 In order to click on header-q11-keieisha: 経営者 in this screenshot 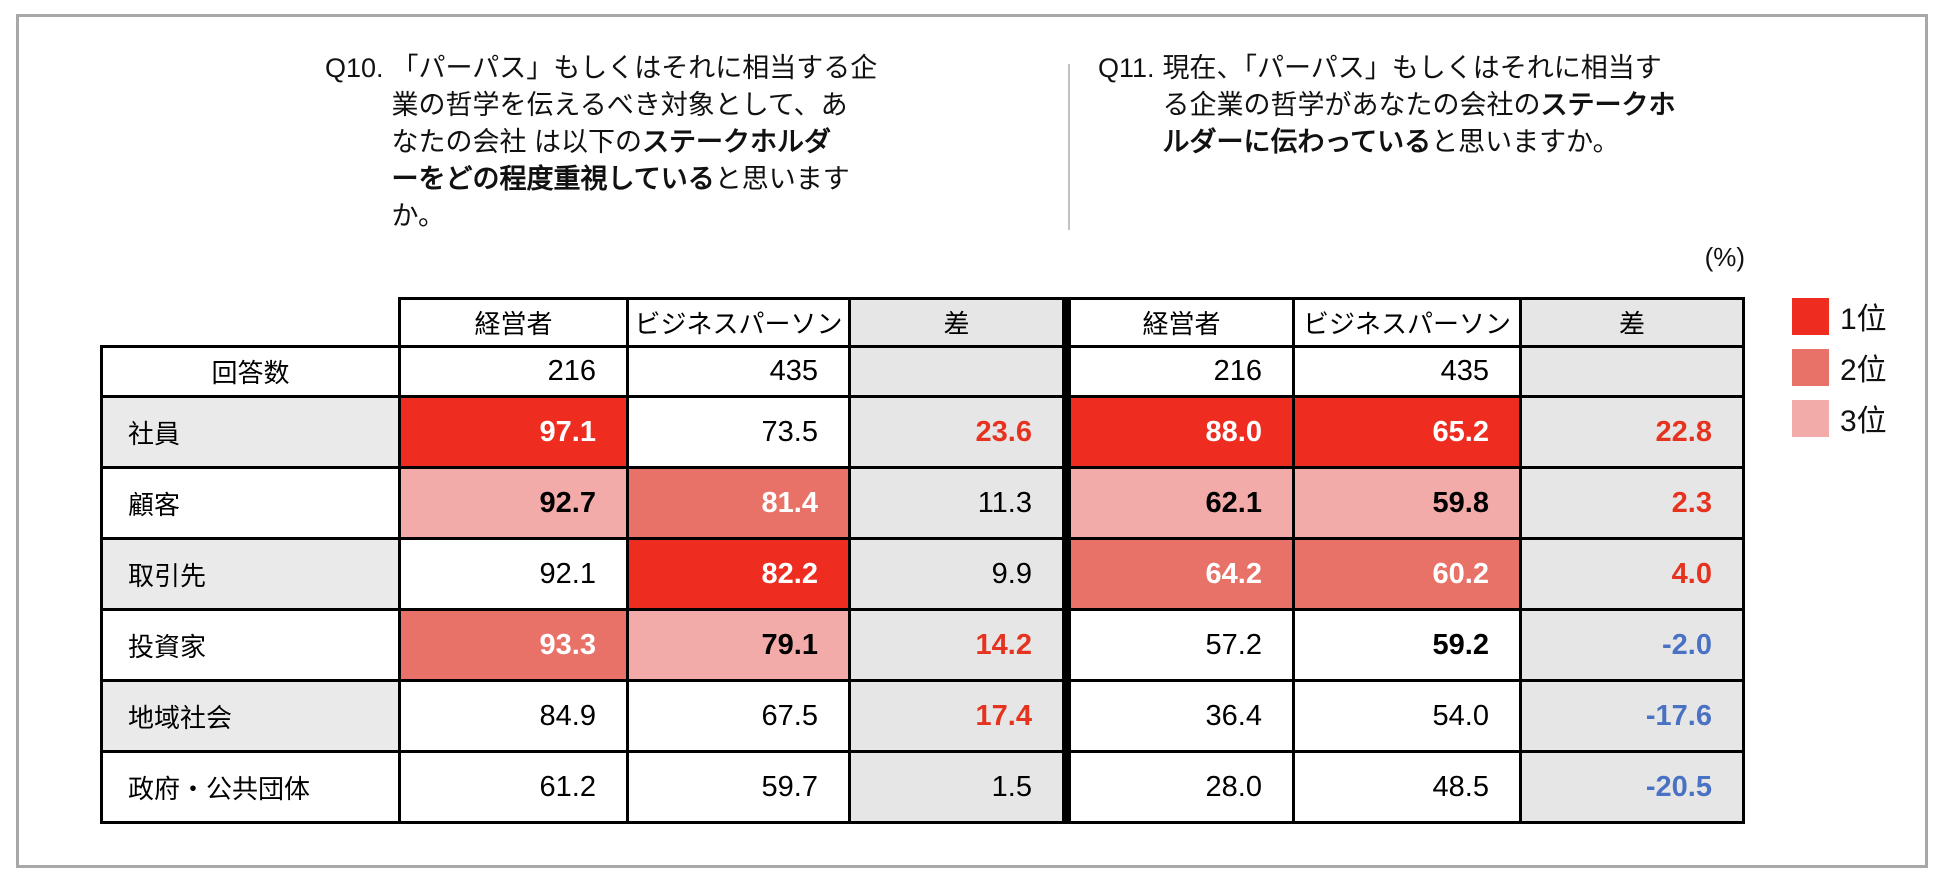, I will do `click(1178, 322)`.